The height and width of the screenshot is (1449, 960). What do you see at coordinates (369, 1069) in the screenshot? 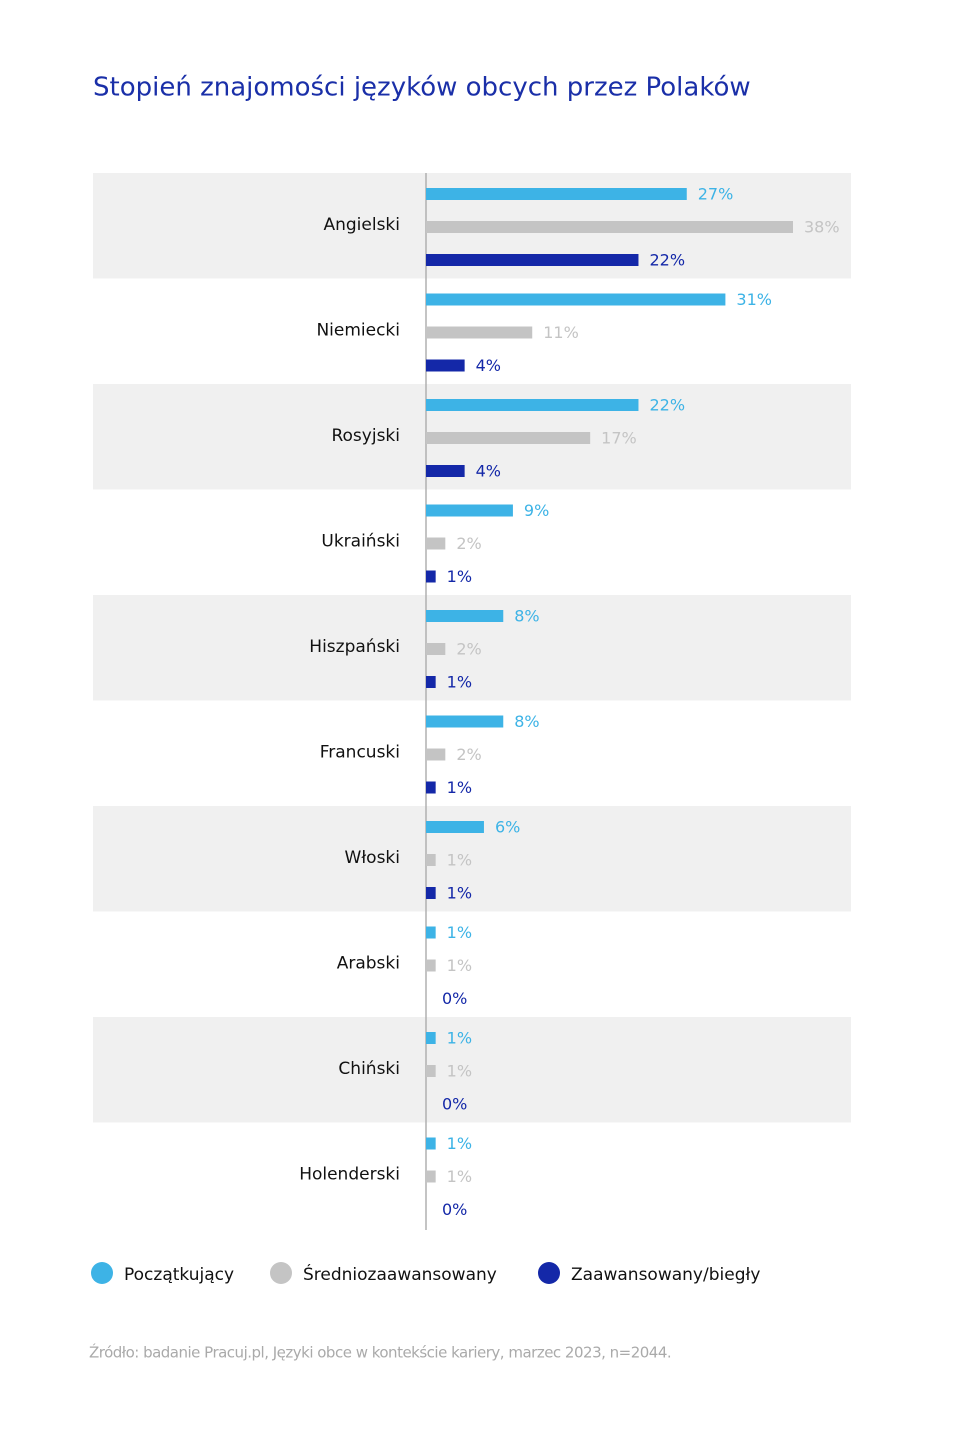
I see `category-label: Chiński` at bounding box center [369, 1069].